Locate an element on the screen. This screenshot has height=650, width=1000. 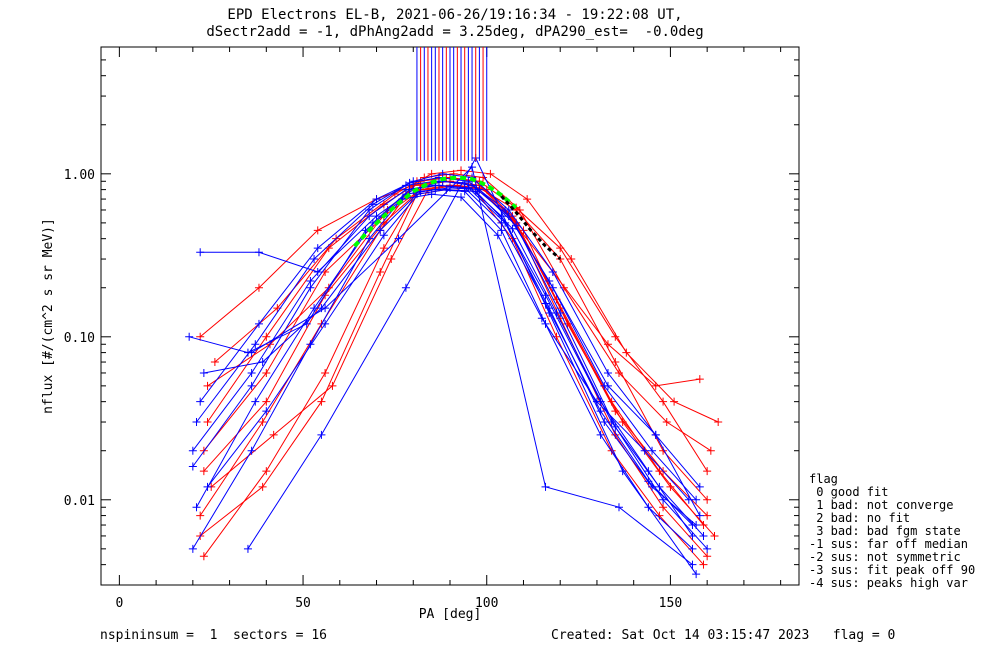
x-tick-label: 50 is located at coordinates (303, 603).